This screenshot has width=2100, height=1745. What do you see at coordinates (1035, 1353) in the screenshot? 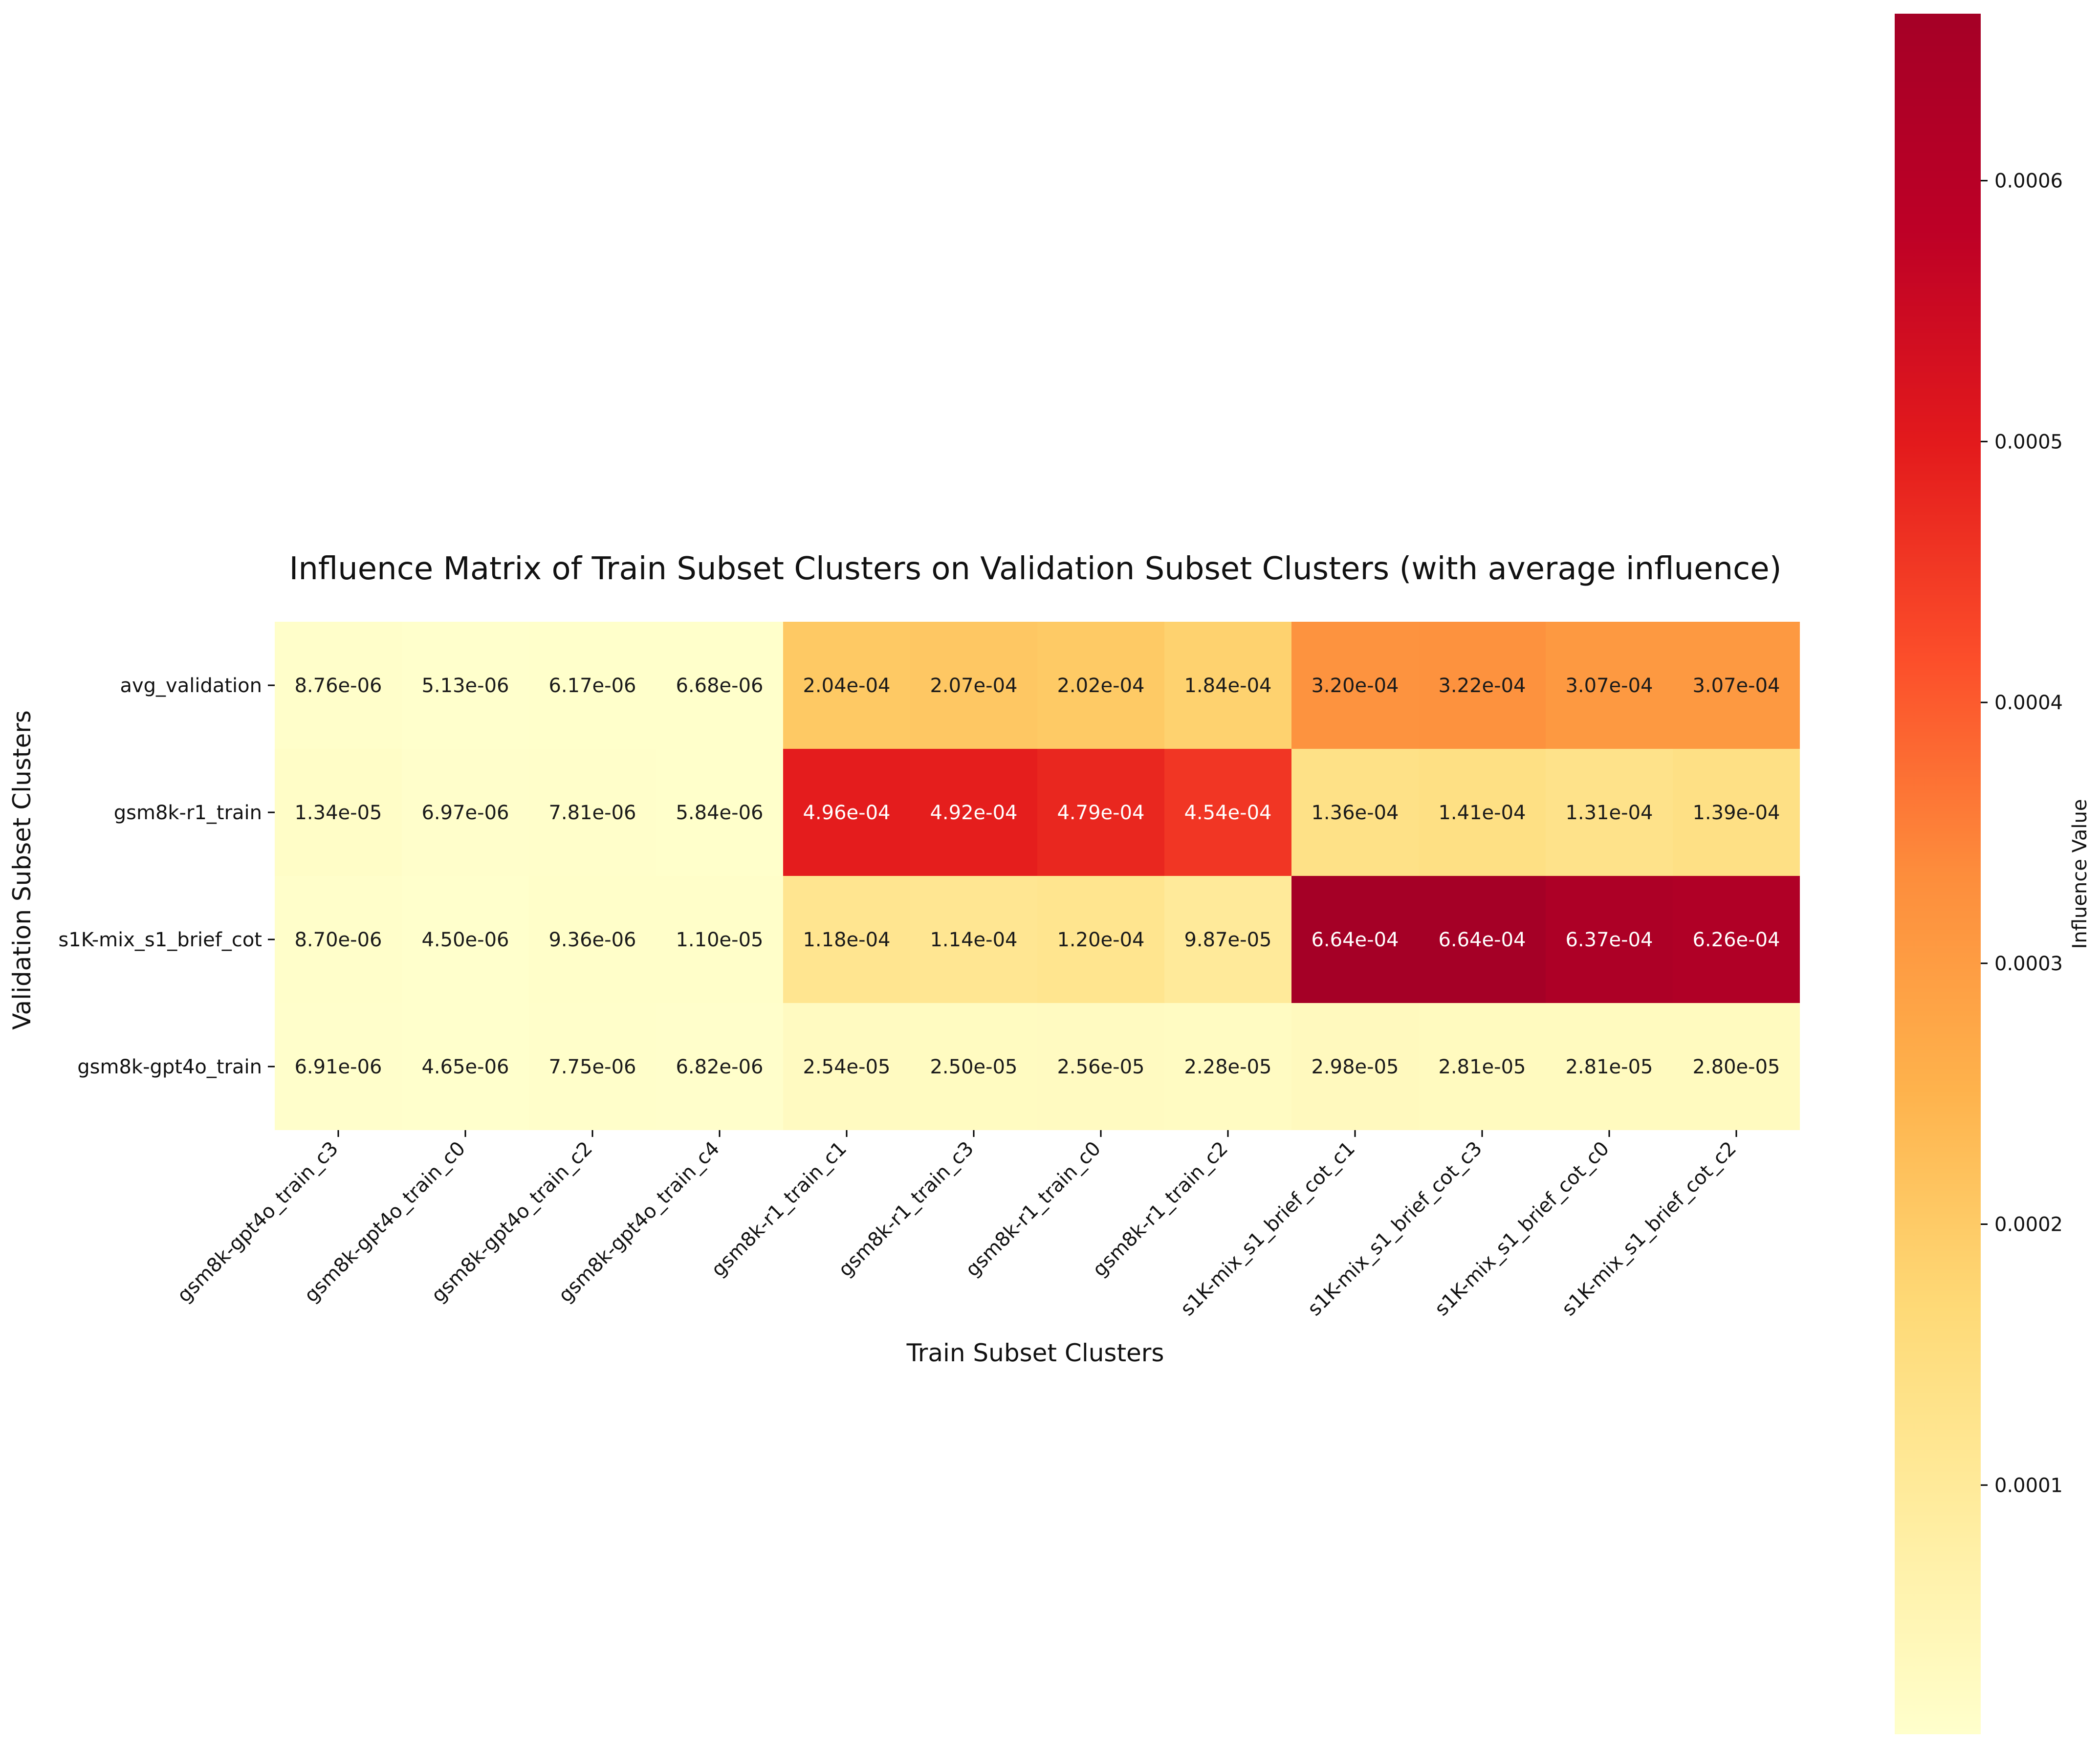
I see `x-axis-label: Train Subset Clusters` at bounding box center [1035, 1353].